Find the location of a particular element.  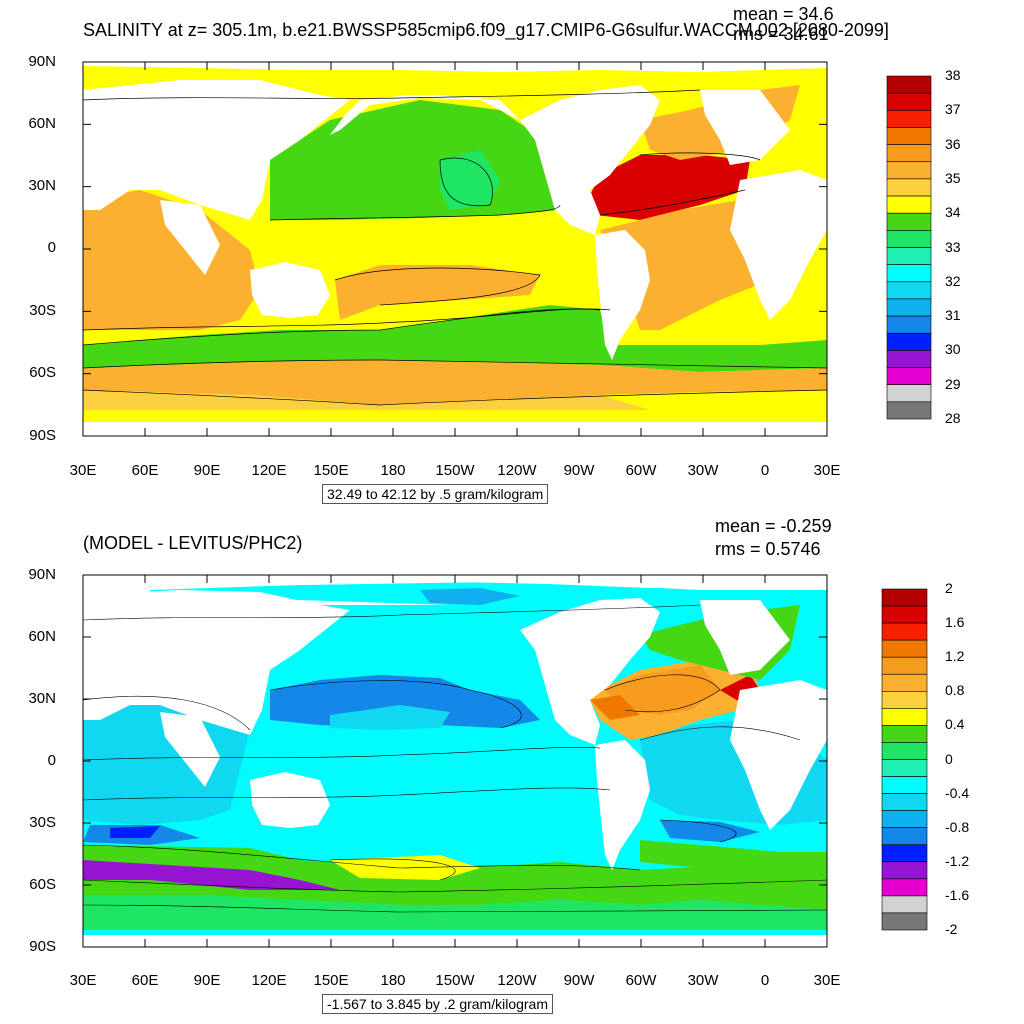

bottom-lon-label: 30W is located at coordinates (703, 980).